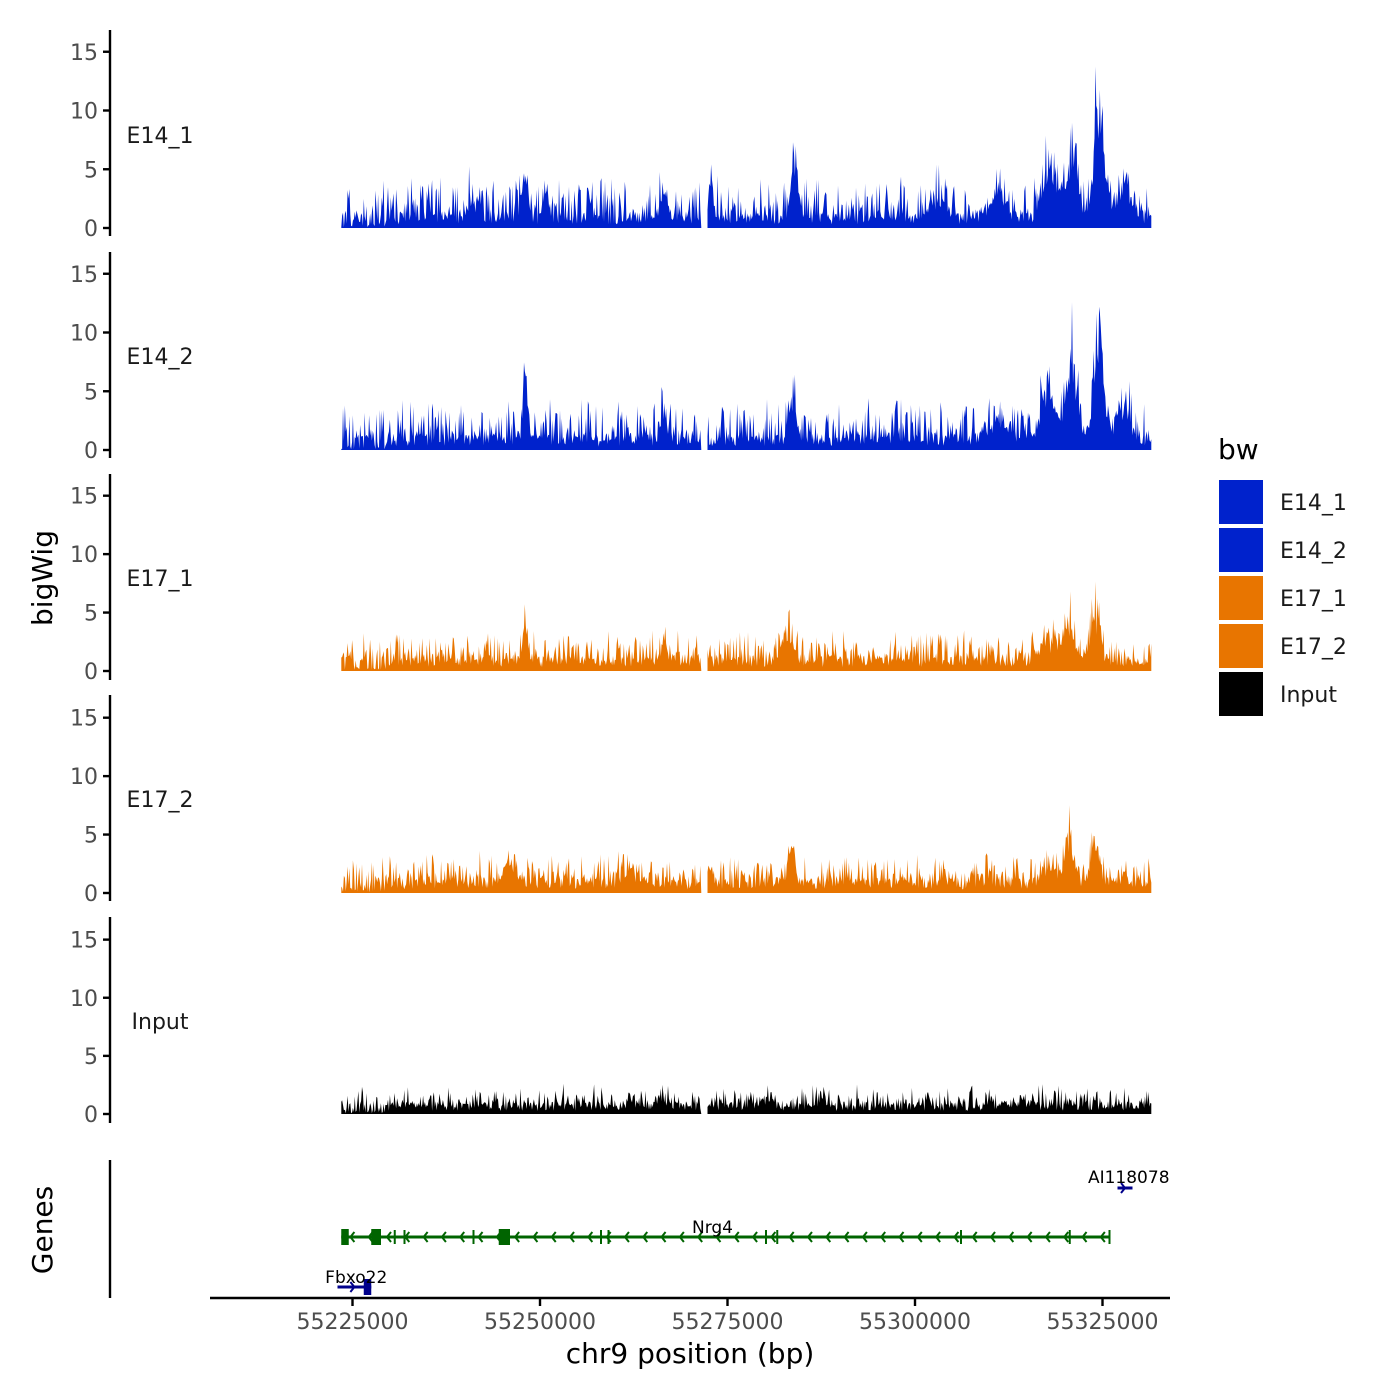 The image size is (1400, 1400). I want to click on track-label: Input, so click(160, 1022).